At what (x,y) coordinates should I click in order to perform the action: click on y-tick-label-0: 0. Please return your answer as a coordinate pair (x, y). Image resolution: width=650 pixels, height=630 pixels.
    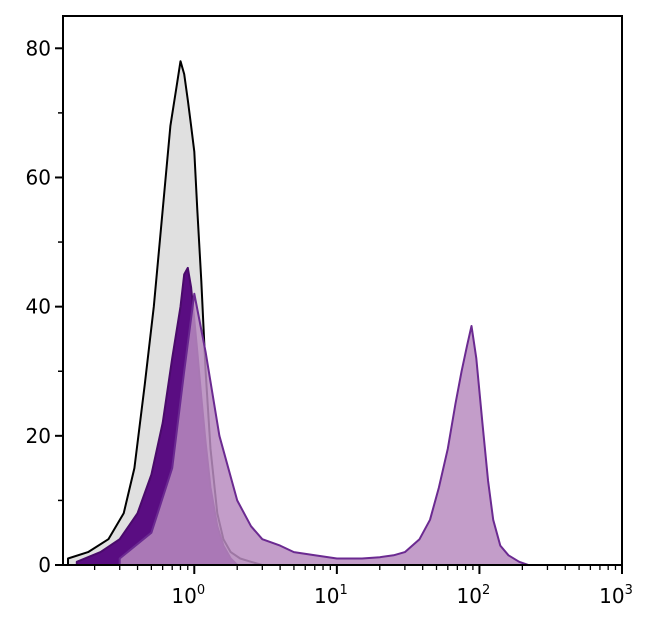
    Looking at the image, I should click on (44, 565).